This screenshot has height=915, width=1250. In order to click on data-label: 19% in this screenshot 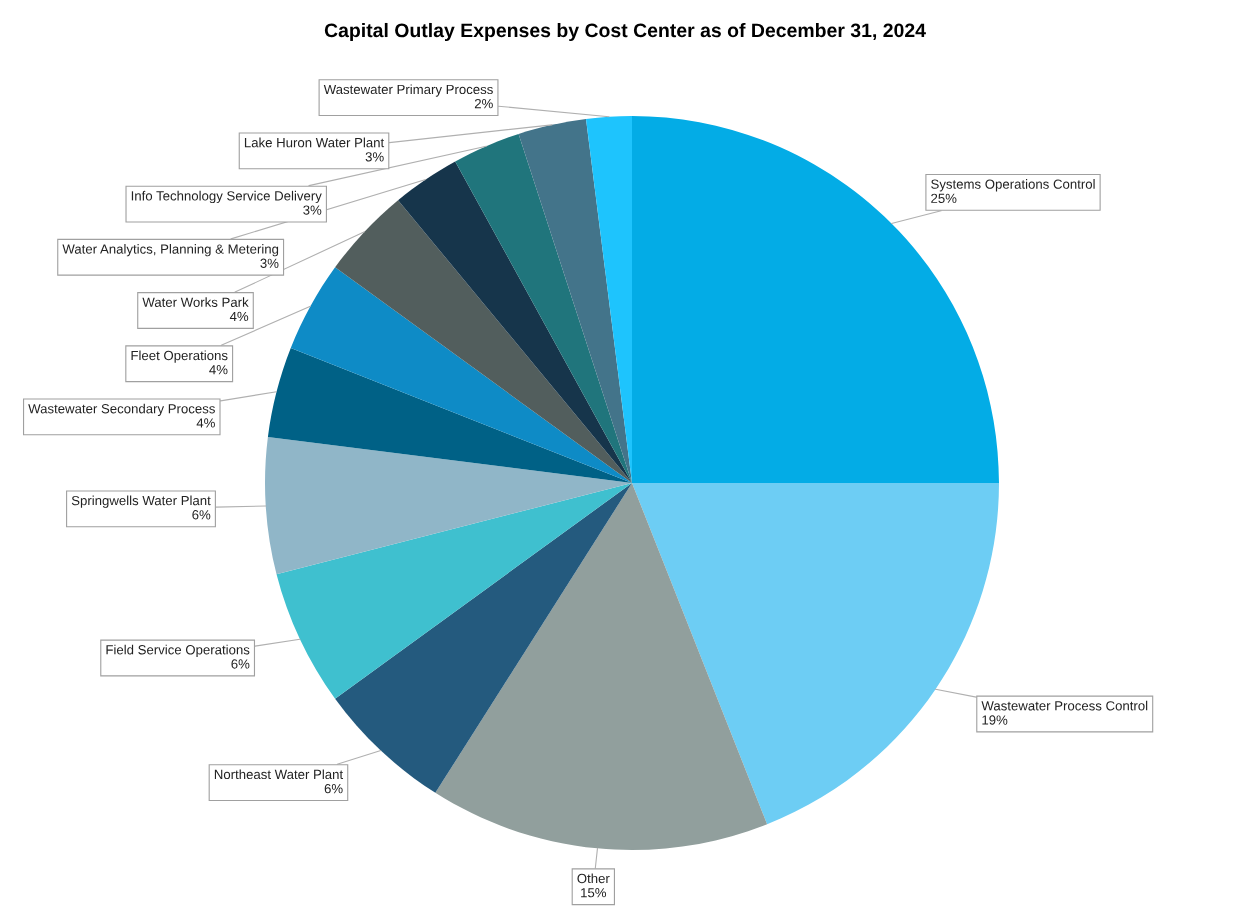, I will do `click(995, 720)`.